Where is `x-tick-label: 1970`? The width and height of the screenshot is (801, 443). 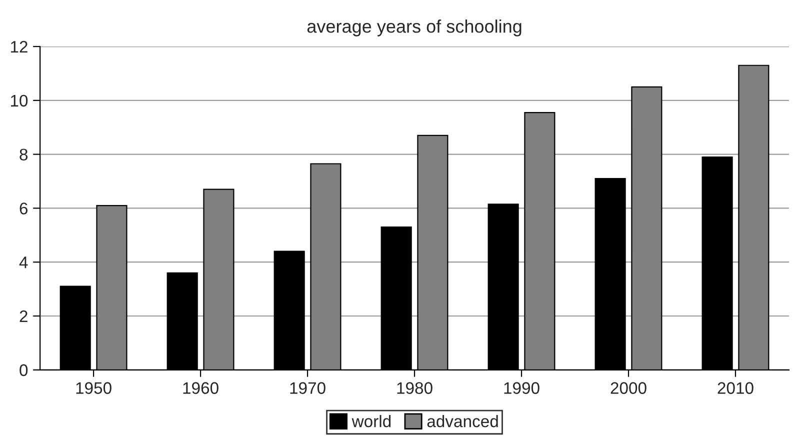 x-tick-label: 1970 is located at coordinates (308, 388).